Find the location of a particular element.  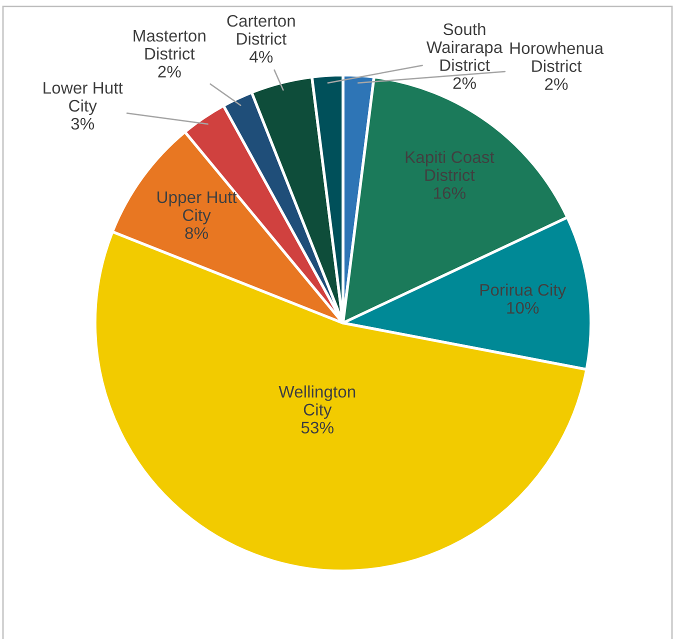

data-label: 3% is located at coordinates (82, 124).